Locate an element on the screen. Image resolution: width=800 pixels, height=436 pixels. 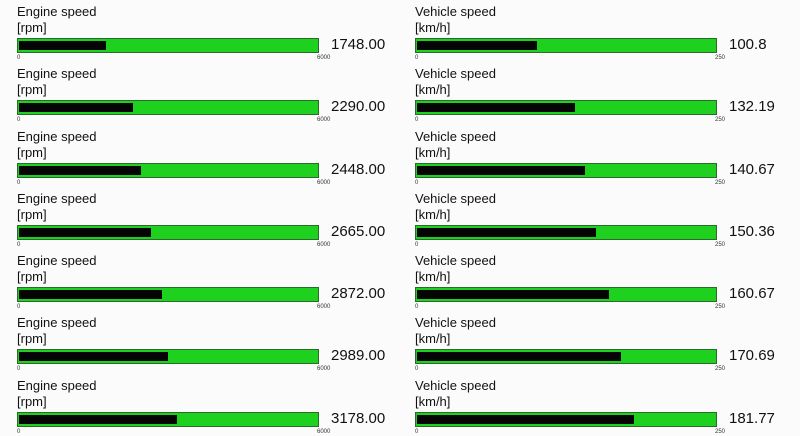
gauge-value: 3178.00 is located at coordinates (358, 418).